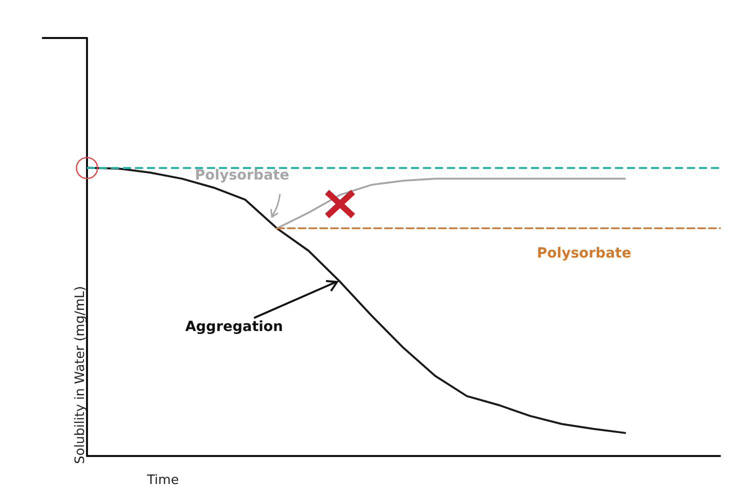  I want to click on x-axis-title: Time, so click(162, 480).